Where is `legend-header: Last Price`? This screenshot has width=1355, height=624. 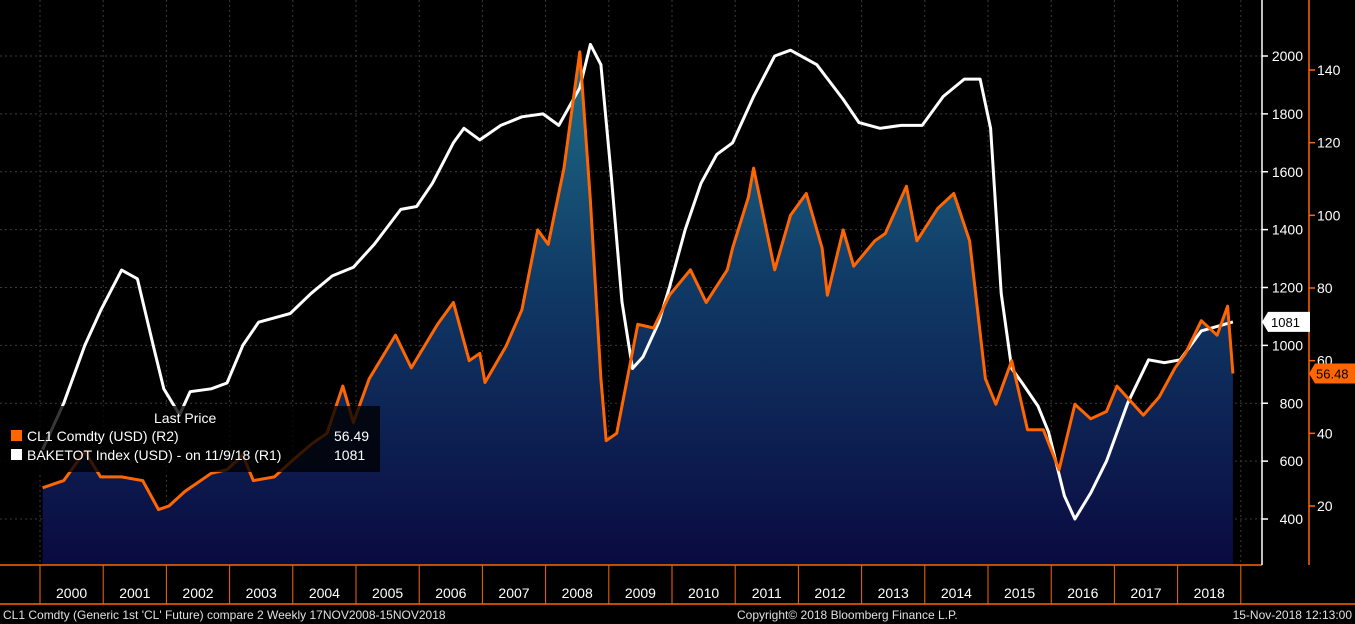 legend-header: Last Price is located at coordinates (185, 418).